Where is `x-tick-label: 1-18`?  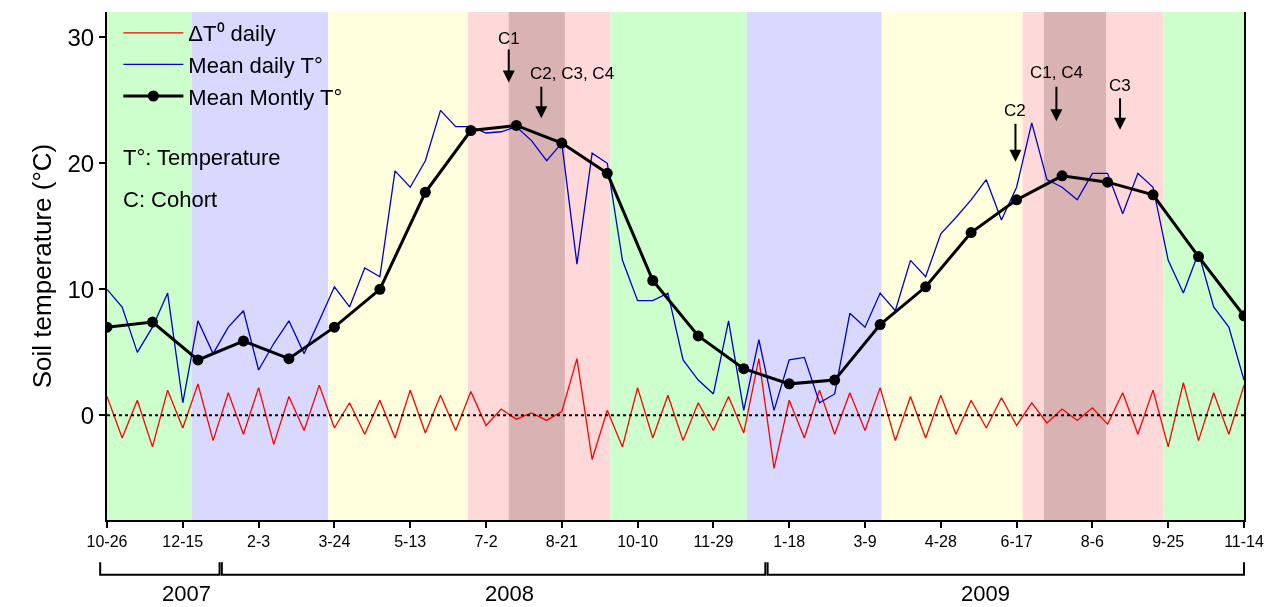 x-tick-label: 1-18 is located at coordinates (789, 542).